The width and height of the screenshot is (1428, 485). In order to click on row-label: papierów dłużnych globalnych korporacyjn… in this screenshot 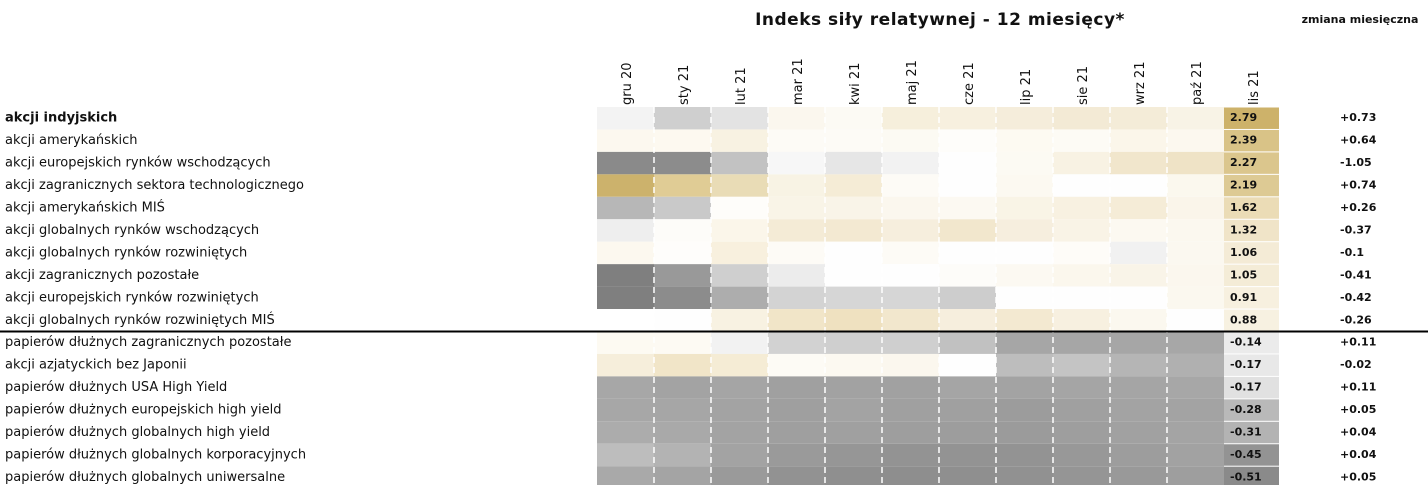, I will do `click(155, 454)`.